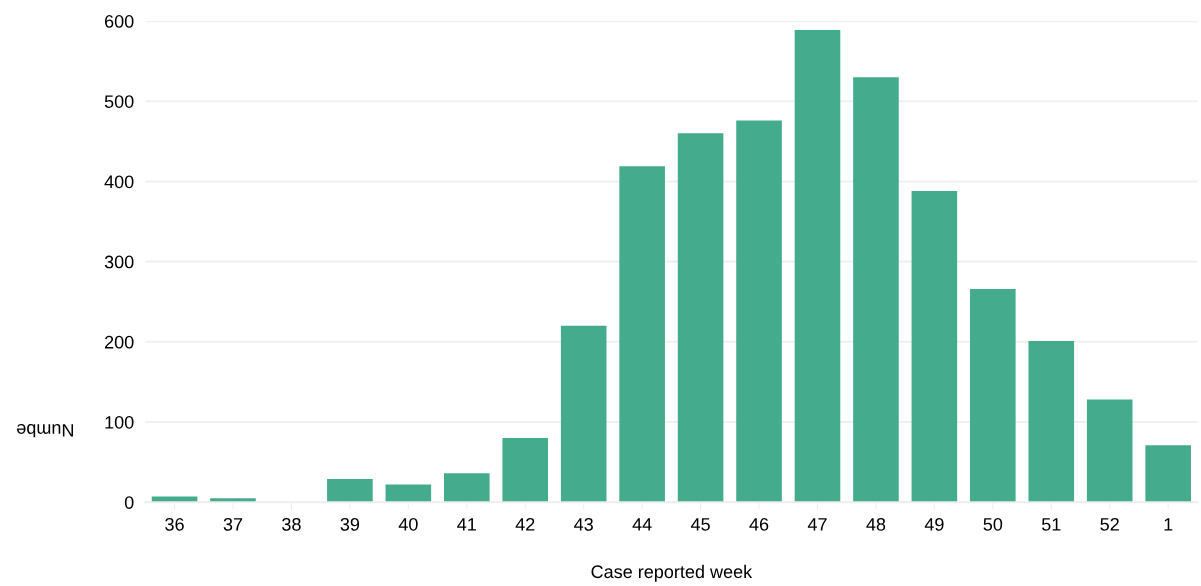 The image size is (1201, 586). What do you see at coordinates (408, 524) in the screenshot?
I see `x-tick-label: 40` at bounding box center [408, 524].